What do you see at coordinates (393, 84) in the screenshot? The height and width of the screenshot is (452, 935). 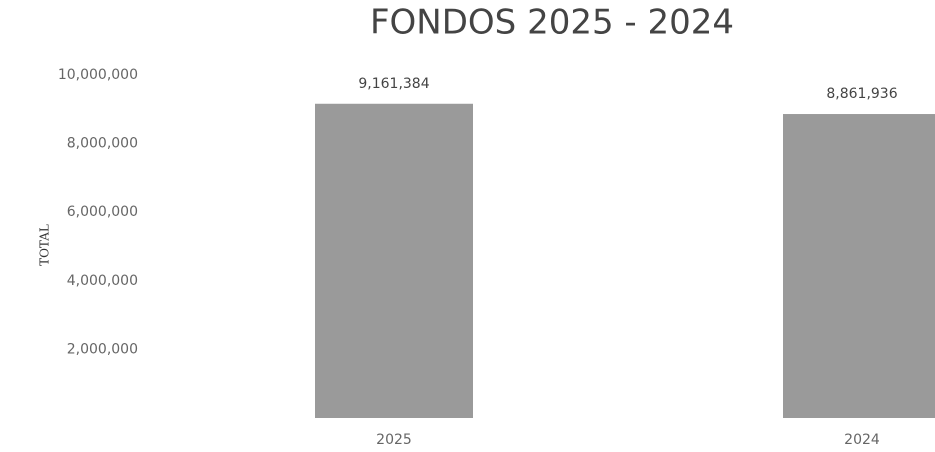 I see `data-label: 9,161,384` at bounding box center [393, 84].